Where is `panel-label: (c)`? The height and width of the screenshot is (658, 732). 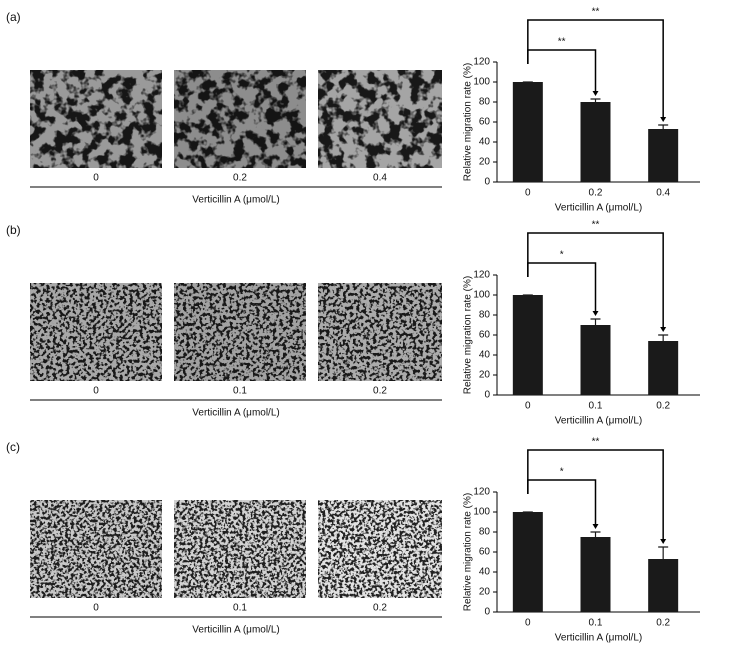 panel-label: (c) is located at coordinates (13, 447).